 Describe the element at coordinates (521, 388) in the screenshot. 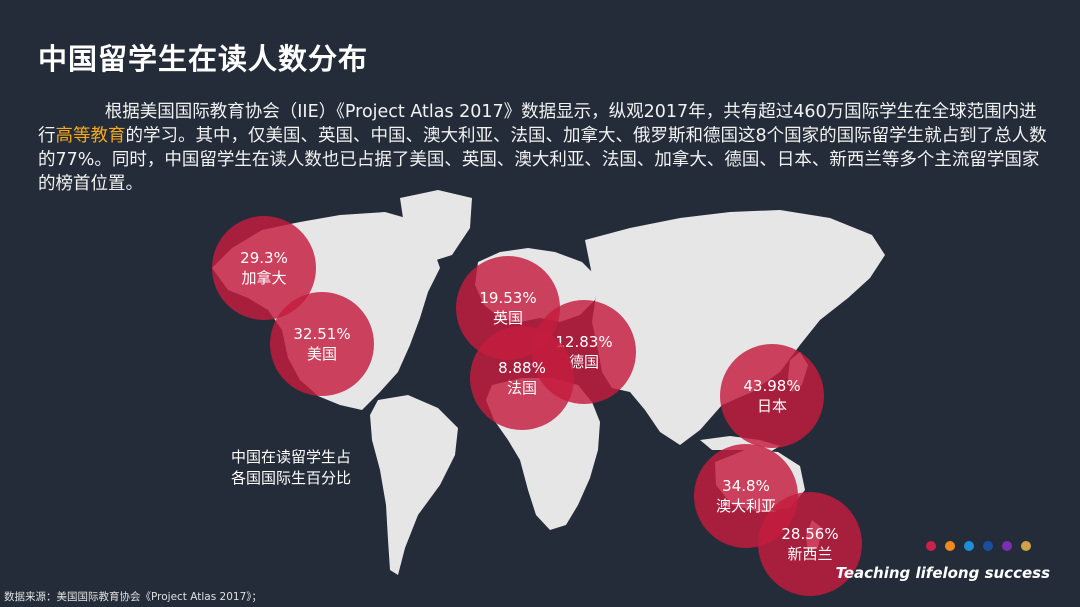

I see `bubble-country: 法国` at that location.